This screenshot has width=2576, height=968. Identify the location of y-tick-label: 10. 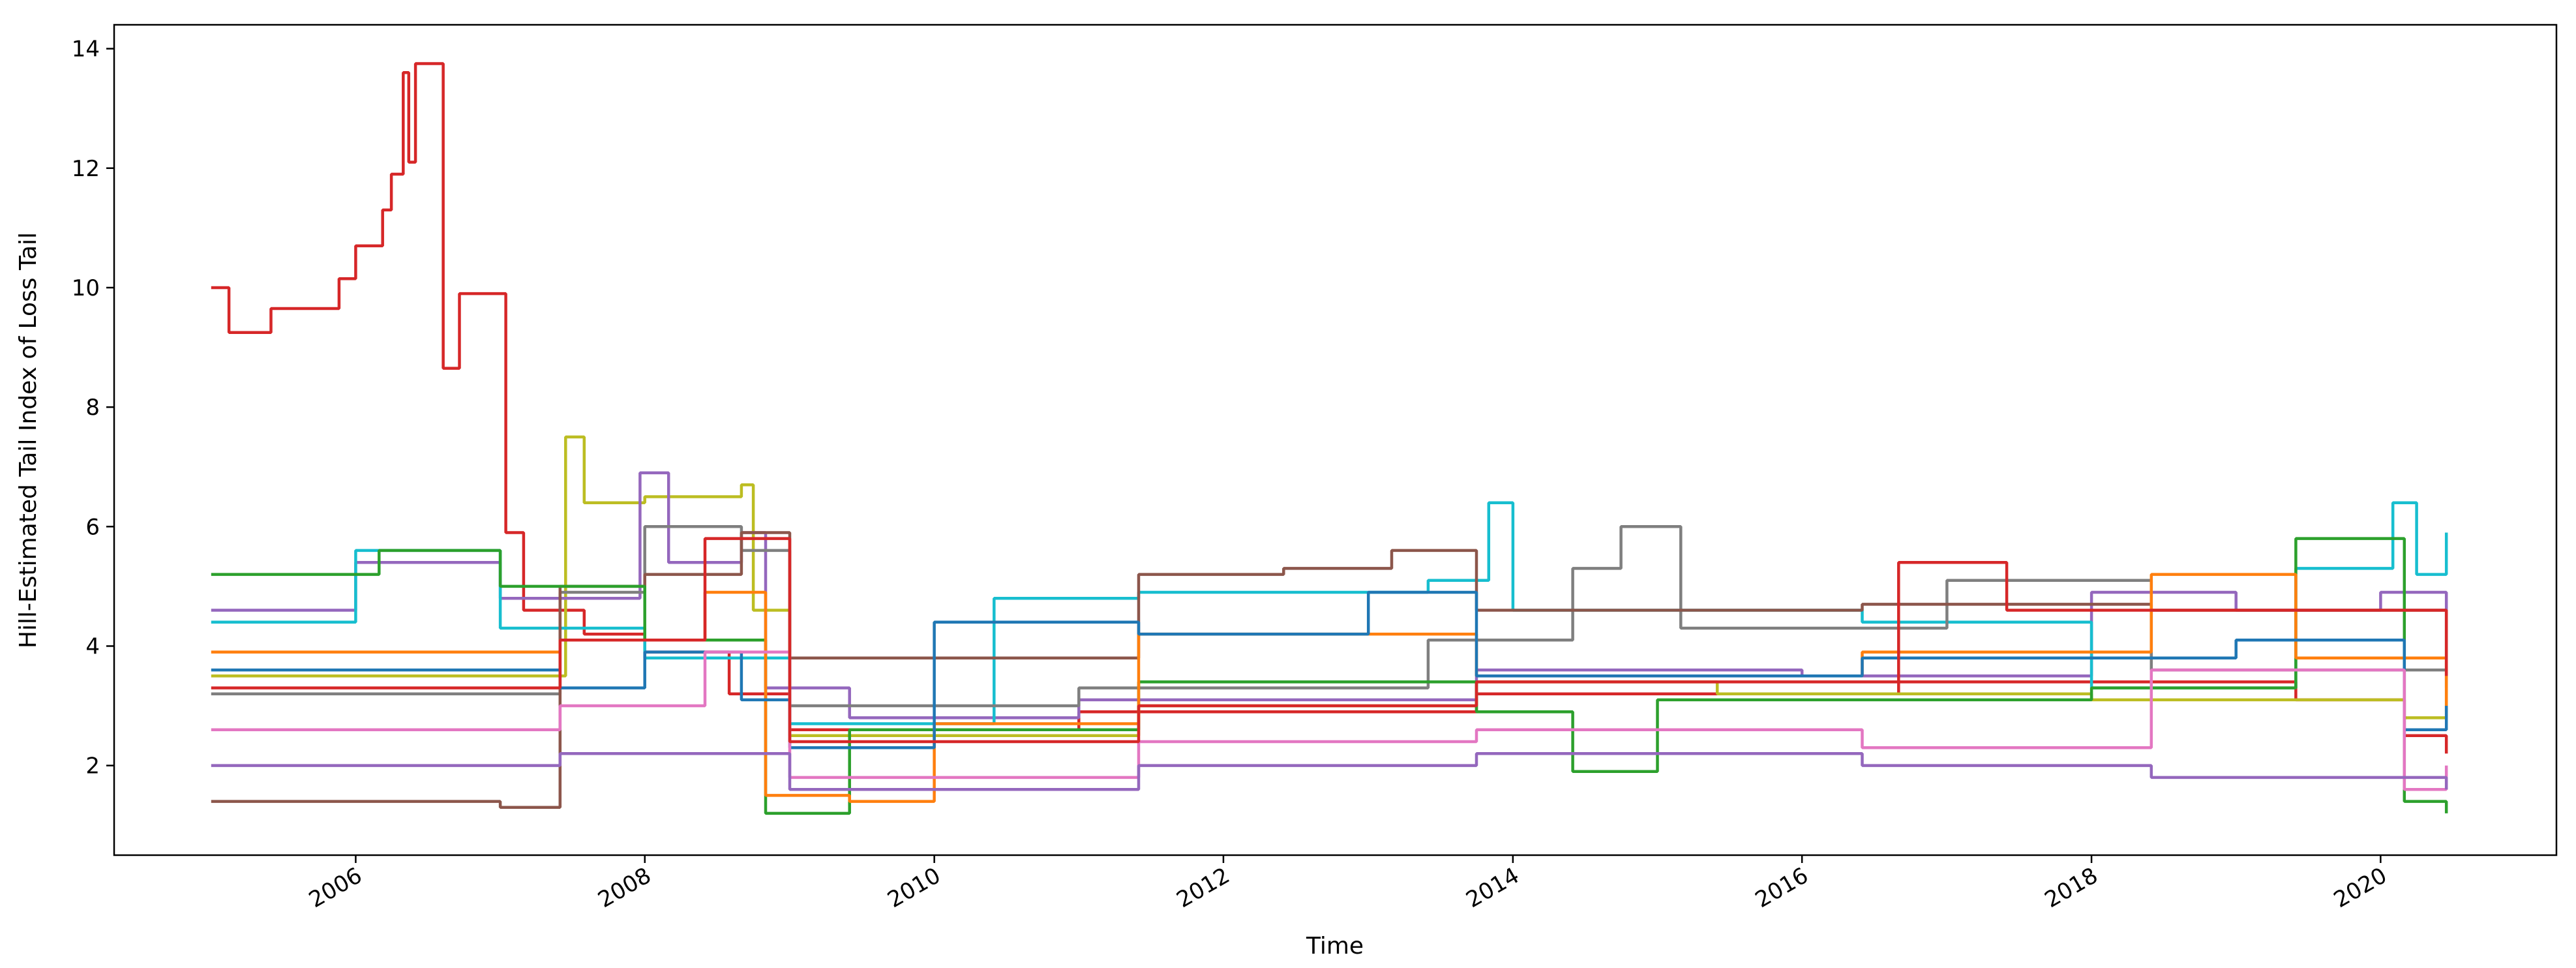
(86, 288).